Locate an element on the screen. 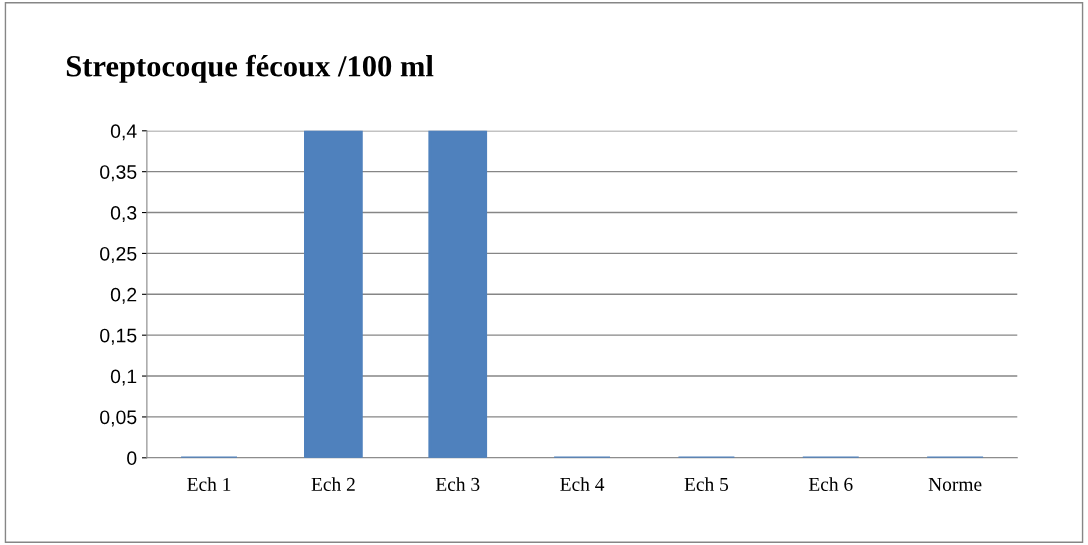 The height and width of the screenshot is (545, 1088). y-tick-label: 0,4 is located at coordinates (123, 132).